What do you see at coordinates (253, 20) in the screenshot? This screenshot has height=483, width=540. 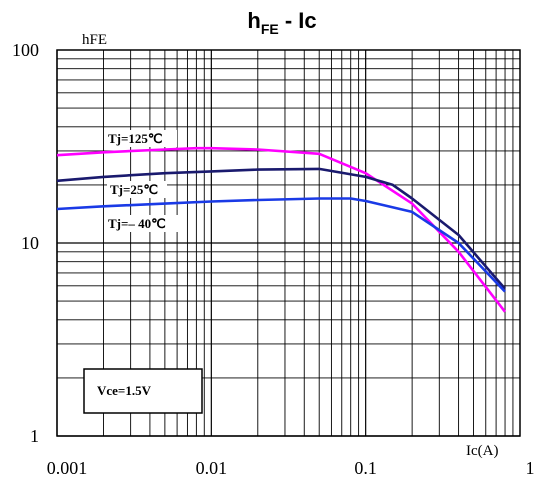 I see `chart-title-main: h` at bounding box center [253, 20].